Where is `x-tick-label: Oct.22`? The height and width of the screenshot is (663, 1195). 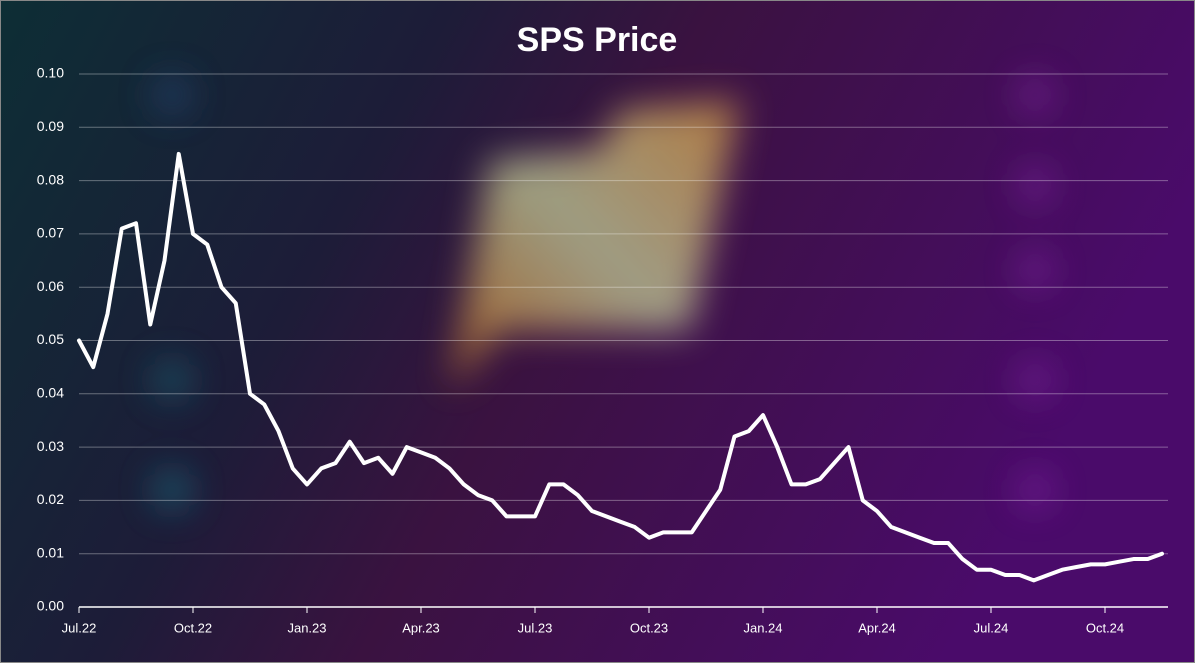 x-tick-label: Oct.22 is located at coordinates (193, 627).